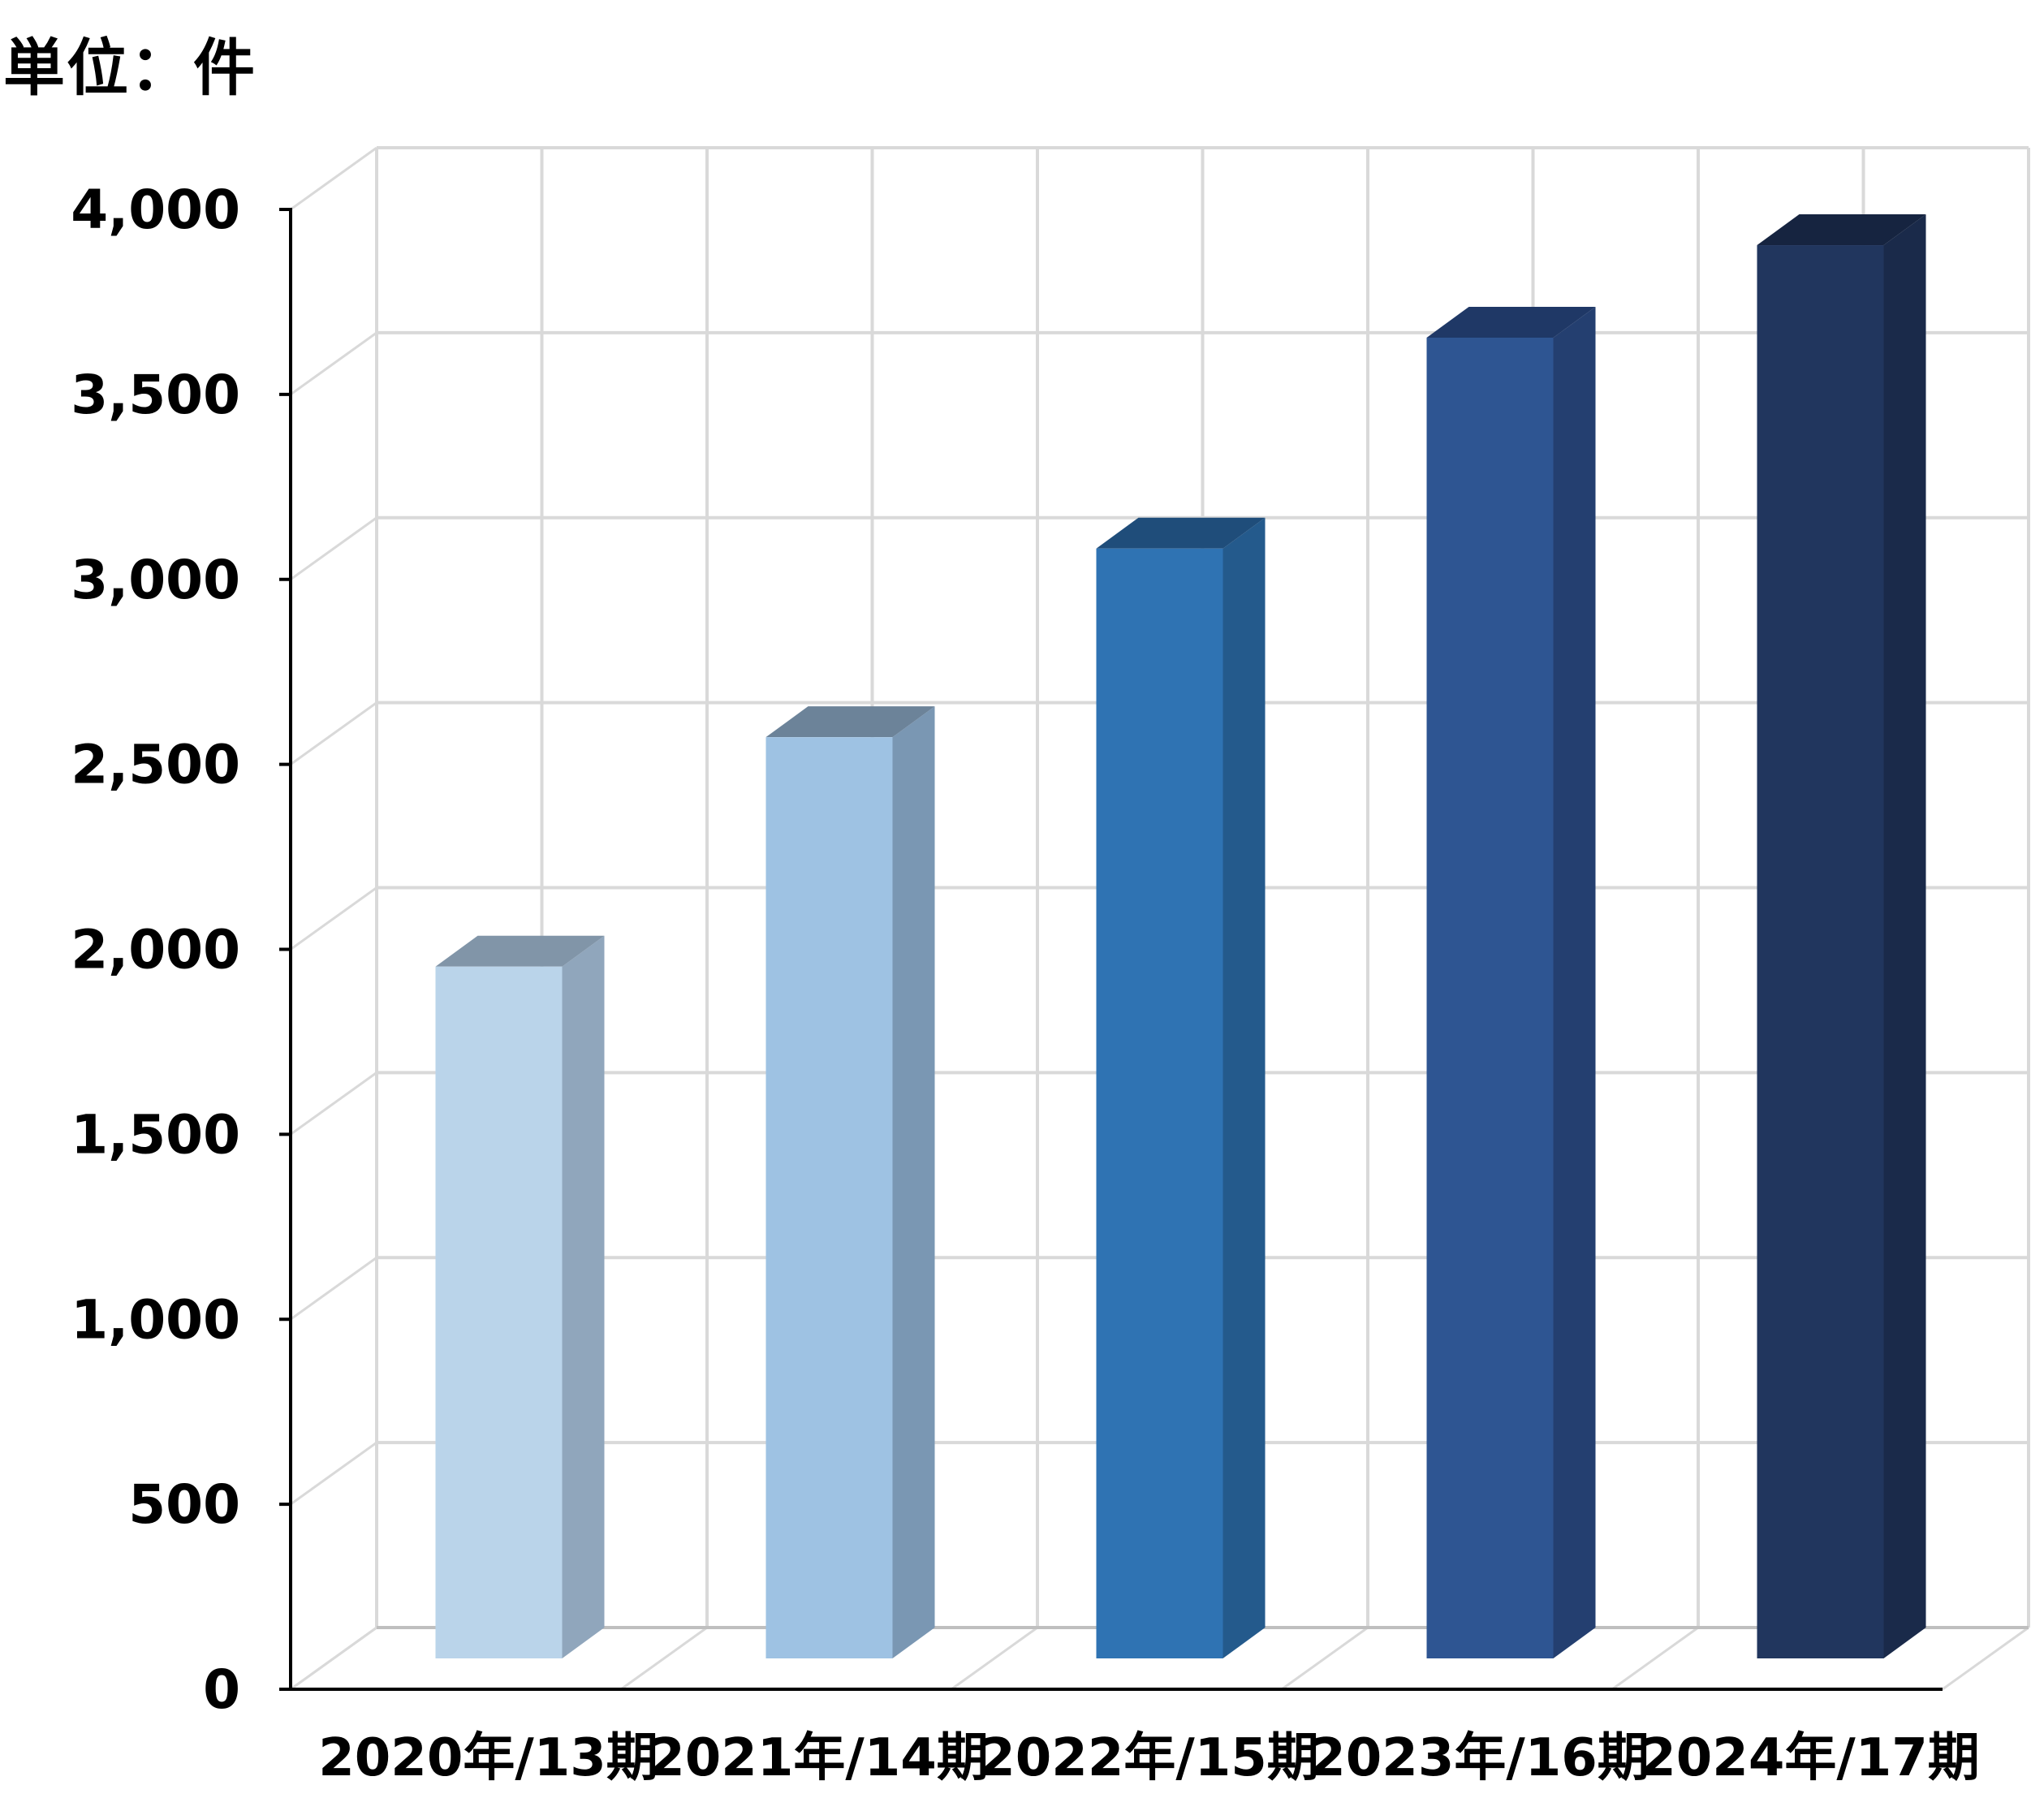  What do you see at coordinates (155, 765) in the screenshot?
I see `y-tick-label: 2,500` at bounding box center [155, 765].